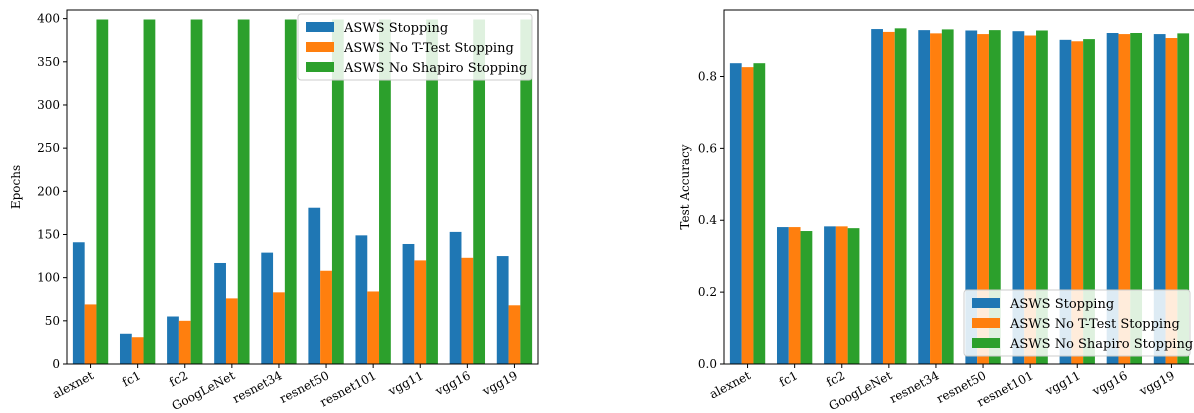 The width and height of the screenshot is (1194, 413). Describe the element at coordinates (48, 148) in the screenshot. I see `y-tick-label: 250` at that location.